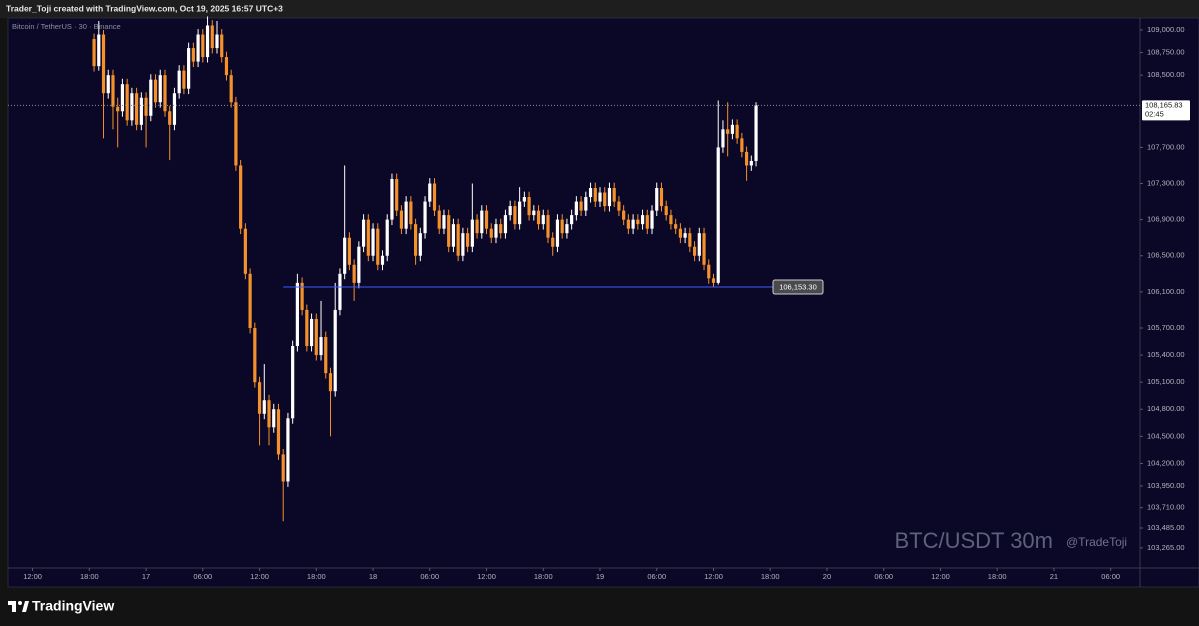 The image size is (1199, 626). I want to click on header-bar, so click(599, 9).